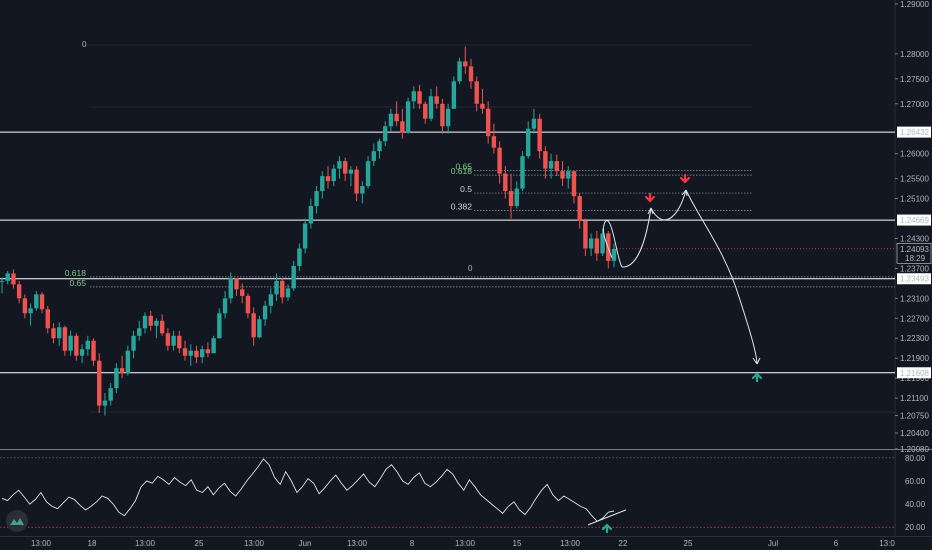 Image resolution: width=932 pixels, height=550 pixels. What do you see at coordinates (623, 543) in the screenshot?
I see `time-axis-label: 22` at bounding box center [623, 543].